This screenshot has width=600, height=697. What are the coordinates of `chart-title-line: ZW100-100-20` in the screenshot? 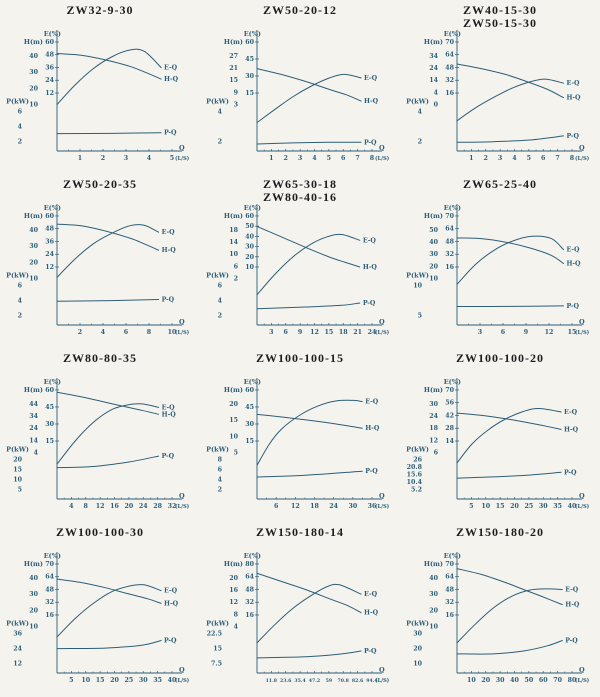 It's located at (500, 358).